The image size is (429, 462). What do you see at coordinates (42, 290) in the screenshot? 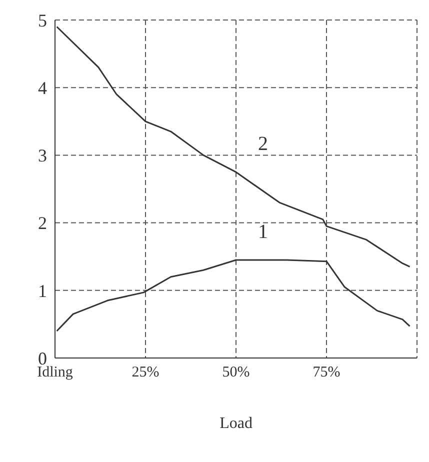
I see `y-tick-label: 1` at bounding box center [42, 290].